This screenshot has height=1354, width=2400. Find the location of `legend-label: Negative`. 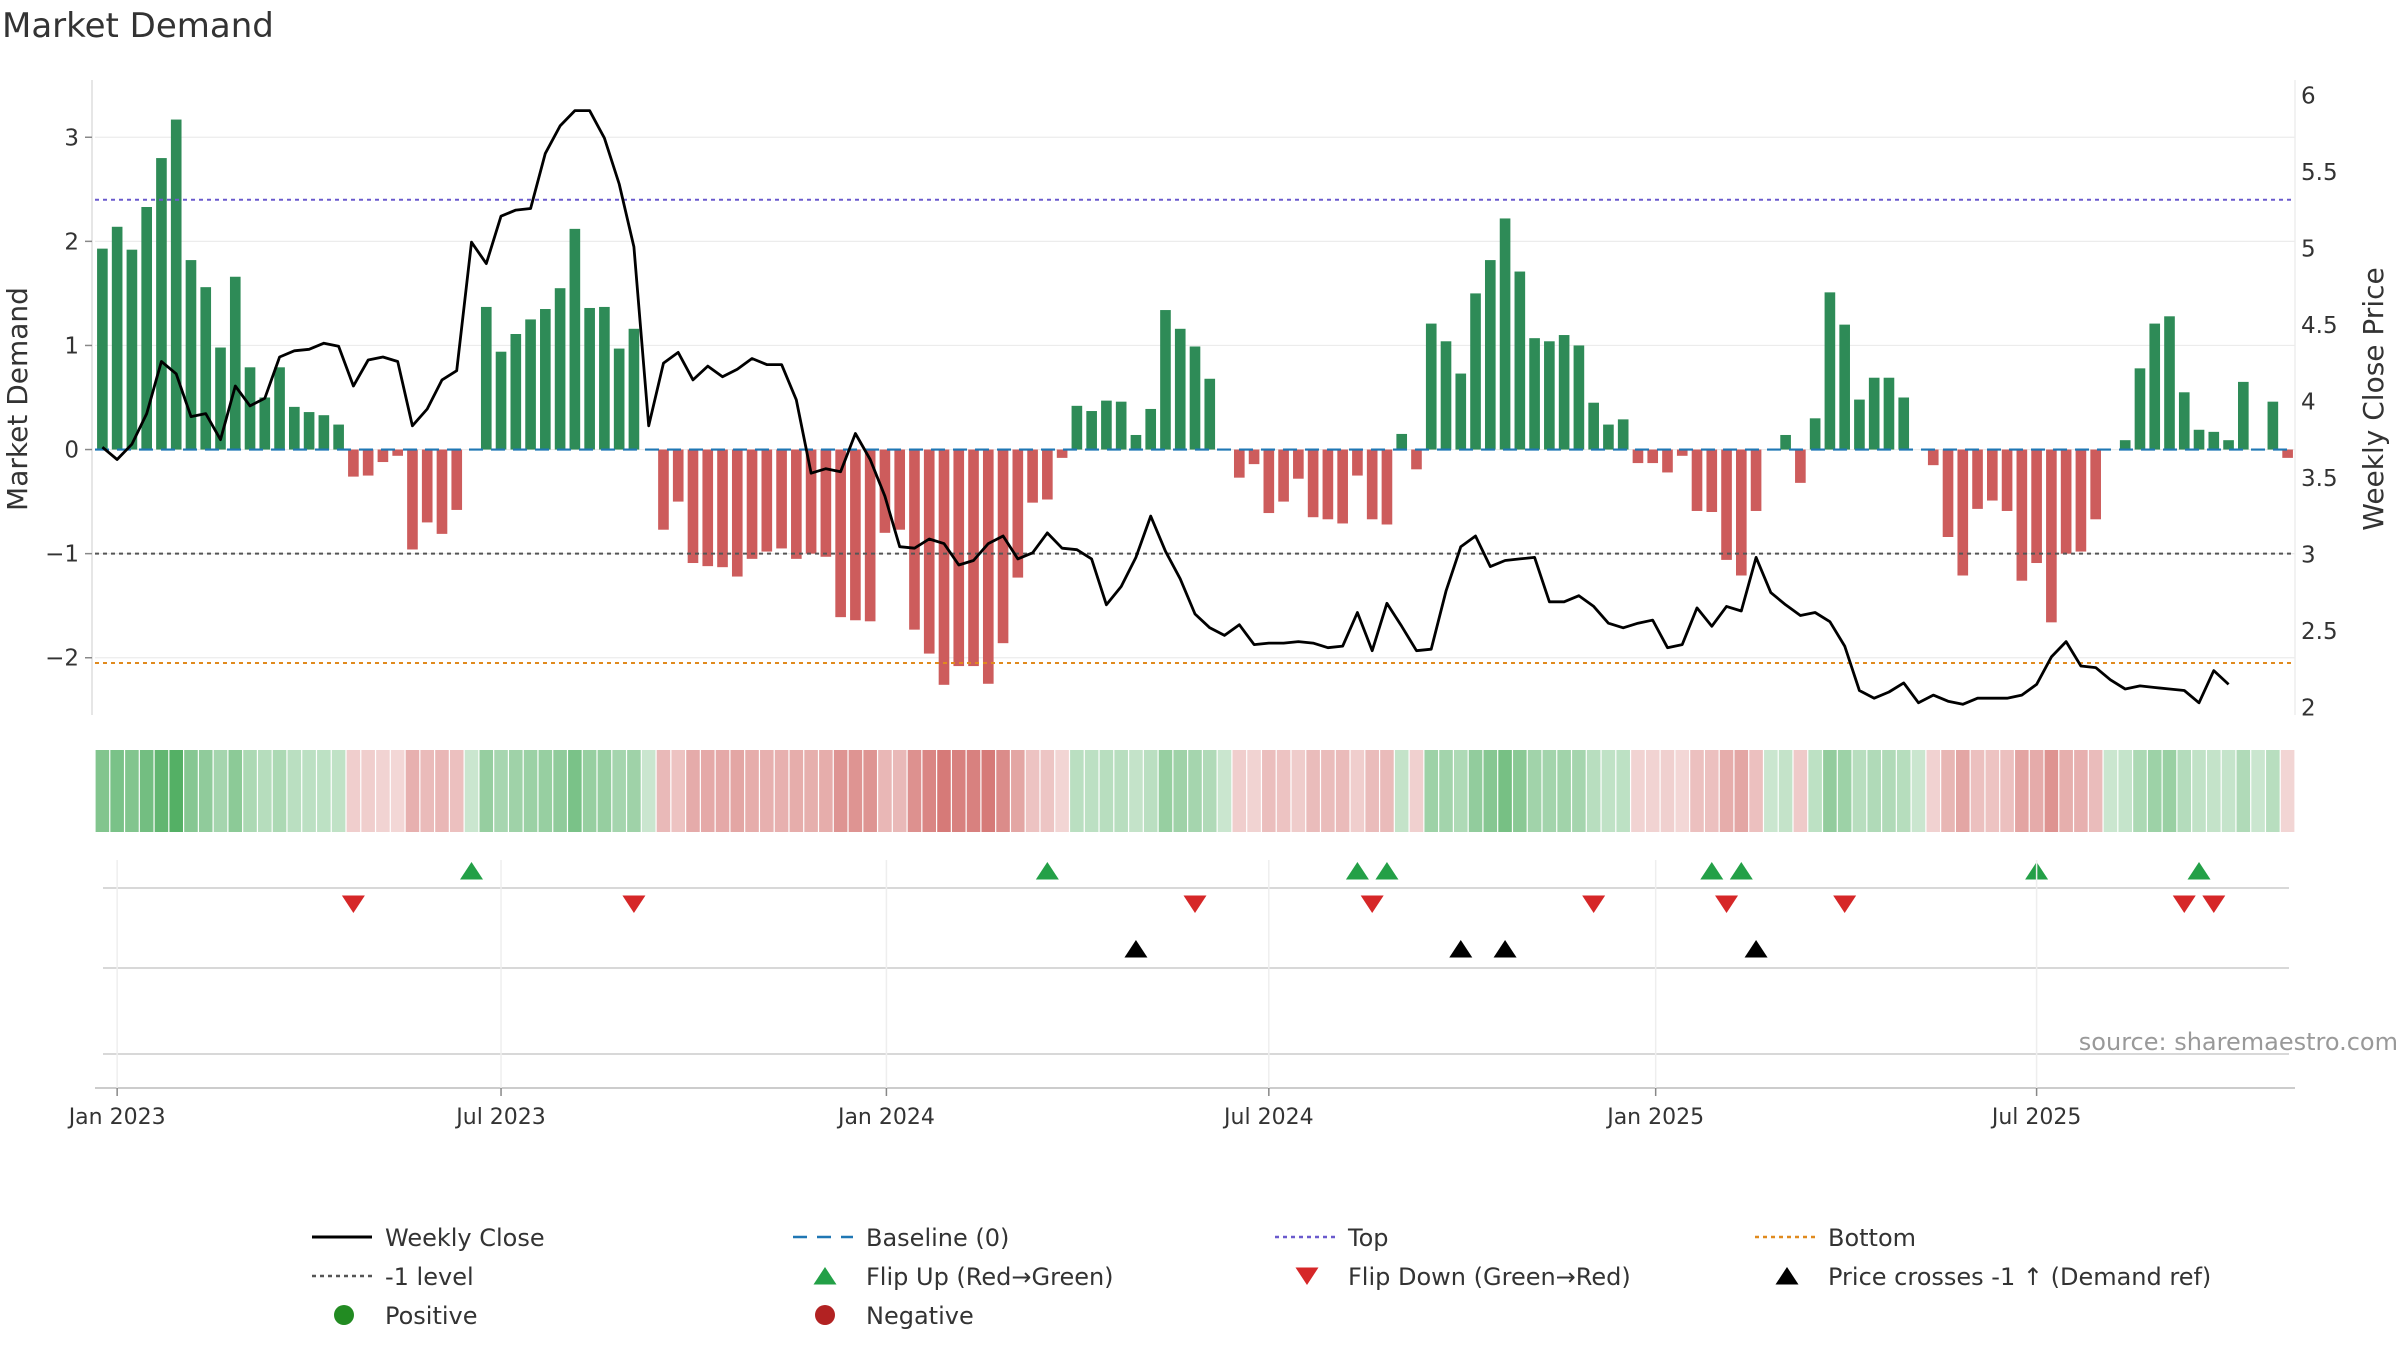

legend-label: Negative is located at coordinates (920, 1316).